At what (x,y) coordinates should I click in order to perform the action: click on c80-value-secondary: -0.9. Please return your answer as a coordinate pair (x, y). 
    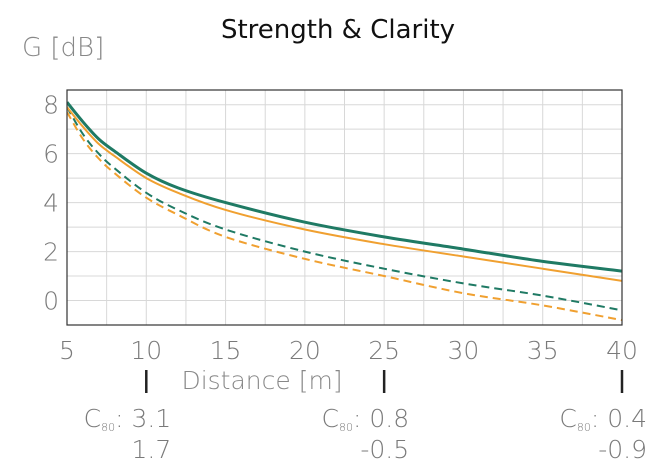
    Looking at the image, I should click on (622, 449).